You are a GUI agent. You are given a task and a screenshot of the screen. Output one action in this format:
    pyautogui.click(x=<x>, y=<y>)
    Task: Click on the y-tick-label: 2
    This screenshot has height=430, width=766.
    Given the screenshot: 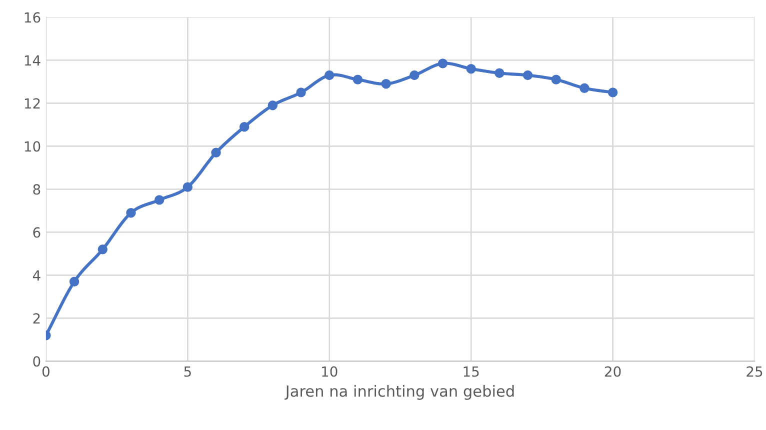 What is the action you would take?
    pyautogui.click(x=36, y=318)
    